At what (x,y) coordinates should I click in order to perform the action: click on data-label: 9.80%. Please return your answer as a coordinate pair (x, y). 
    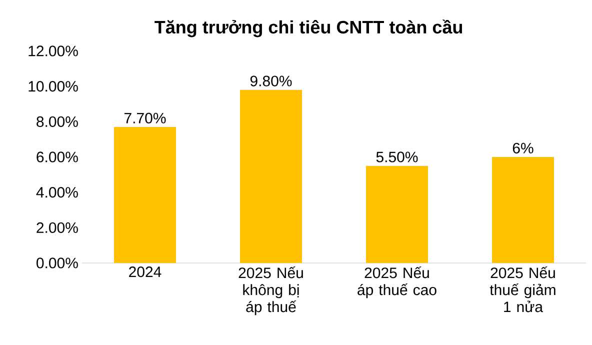
    Looking at the image, I should click on (271, 81).